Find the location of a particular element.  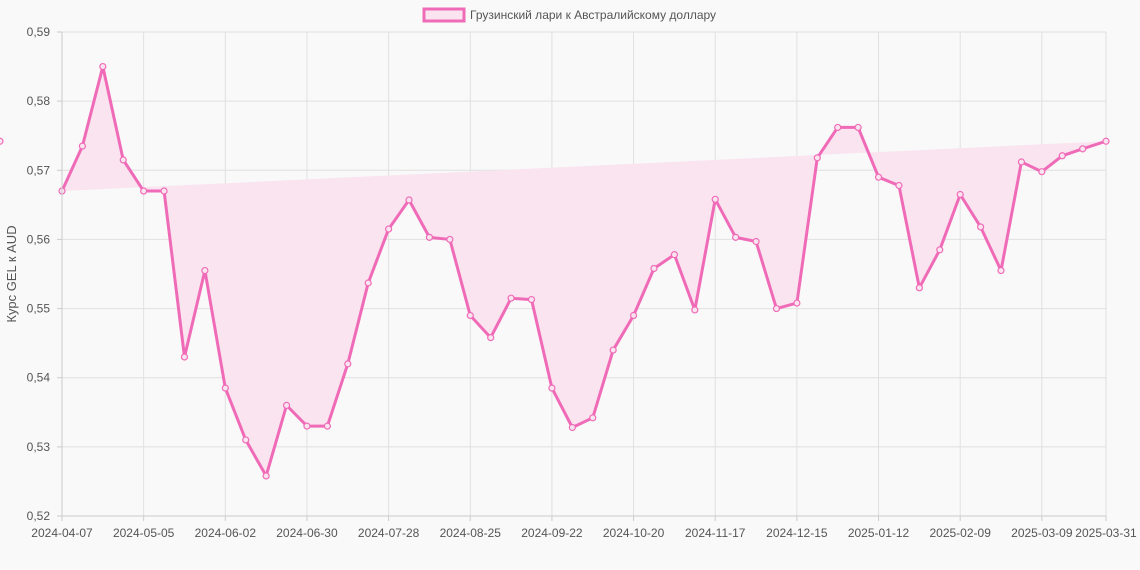

x-tick-label: 2024-05-05 is located at coordinates (144, 533).